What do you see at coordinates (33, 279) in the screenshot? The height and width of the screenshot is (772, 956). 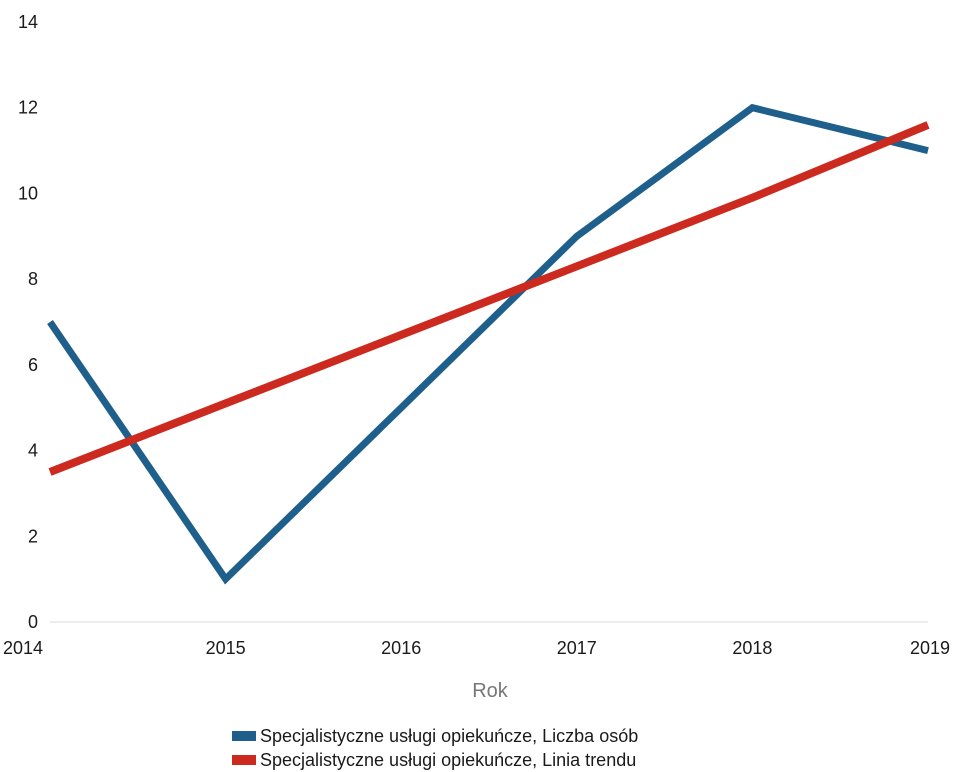 I see `y-tick-label: 8` at bounding box center [33, 279].